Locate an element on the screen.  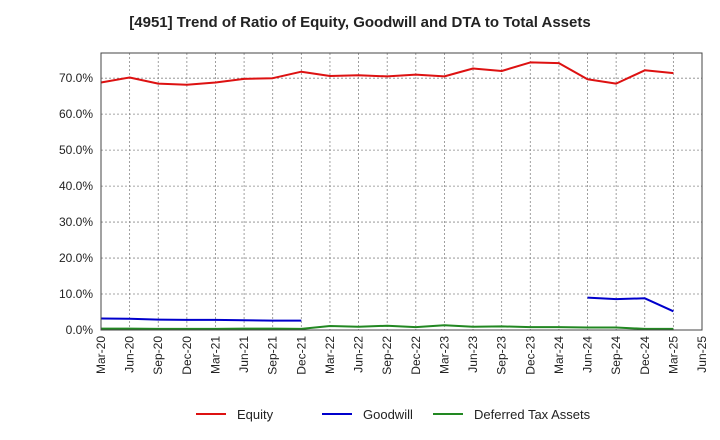
y-tick-label: 50.0% is located at coordinates (76, 150).